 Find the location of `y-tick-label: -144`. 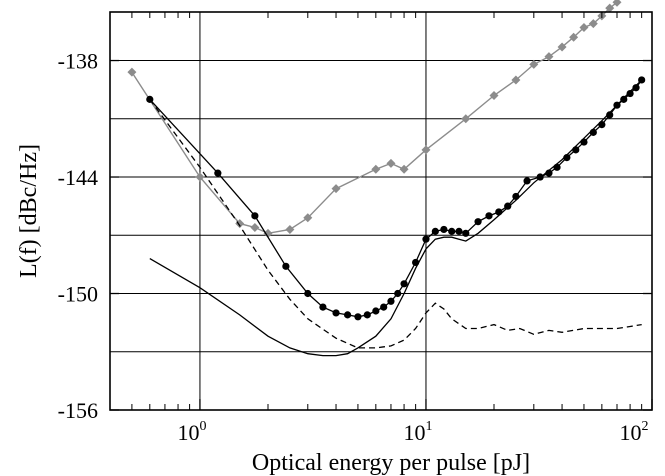

y-tick-label: -144 is located at coordinates (78, 177).